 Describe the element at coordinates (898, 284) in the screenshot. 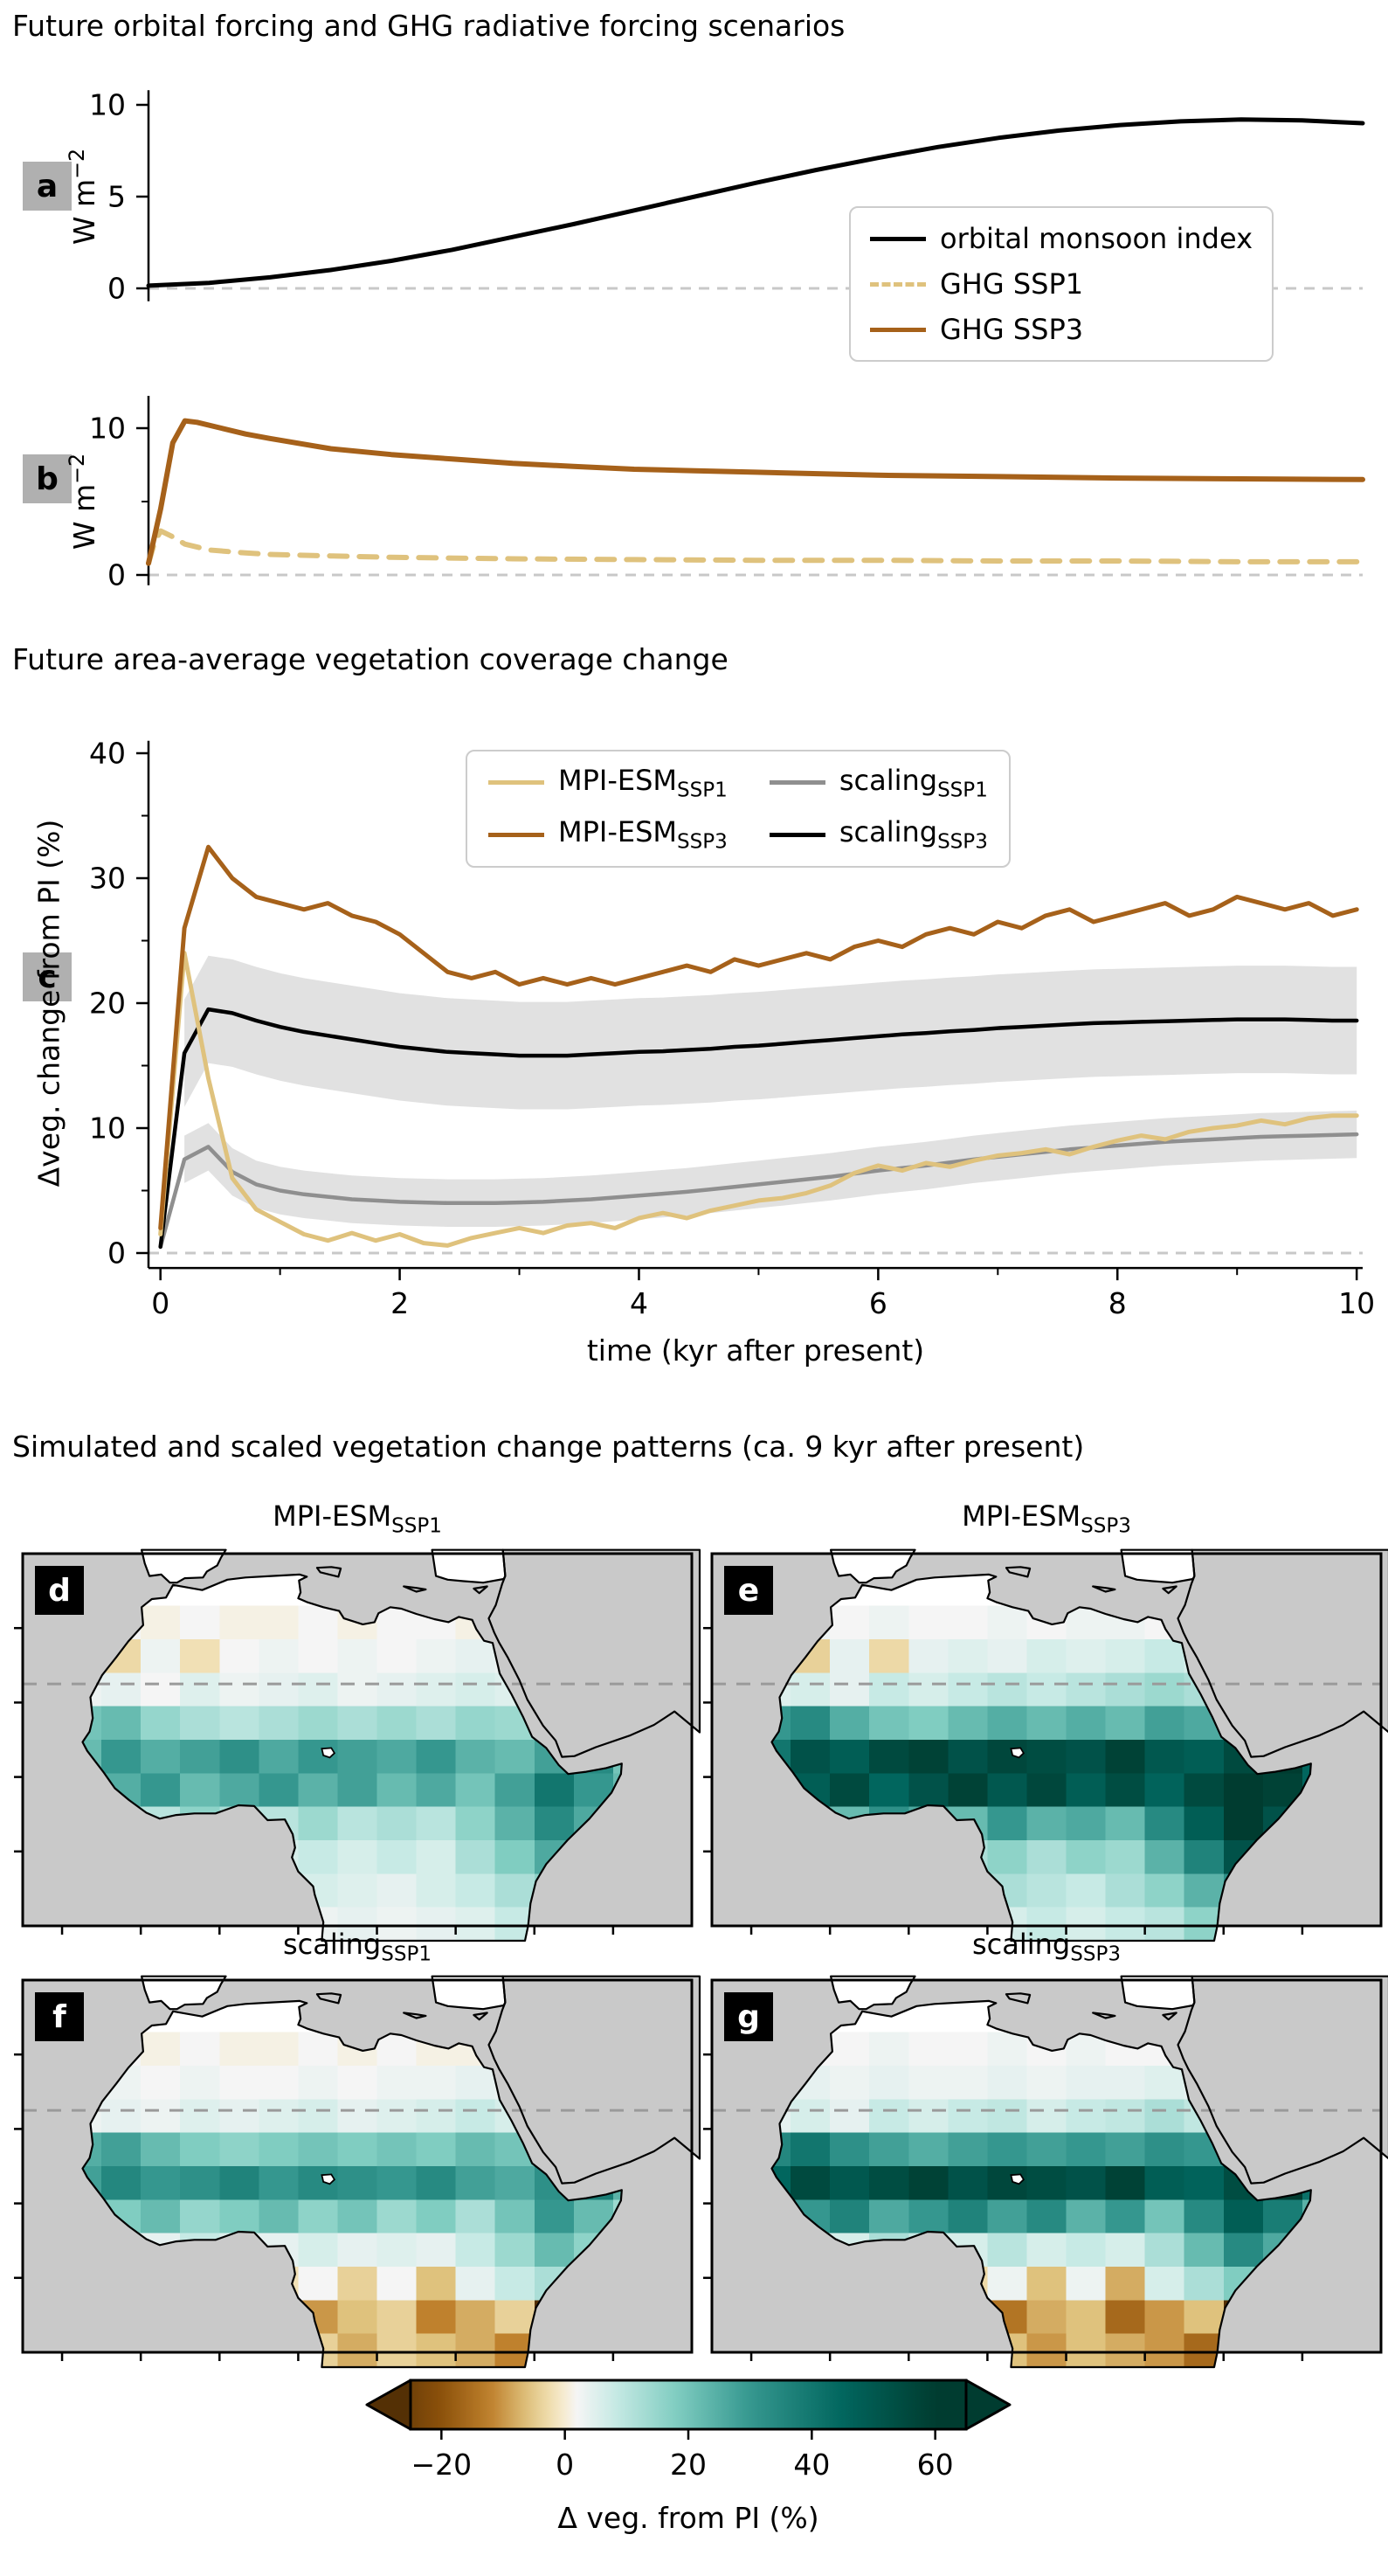

I see `ghg-ssp1-line-sample` at that location.